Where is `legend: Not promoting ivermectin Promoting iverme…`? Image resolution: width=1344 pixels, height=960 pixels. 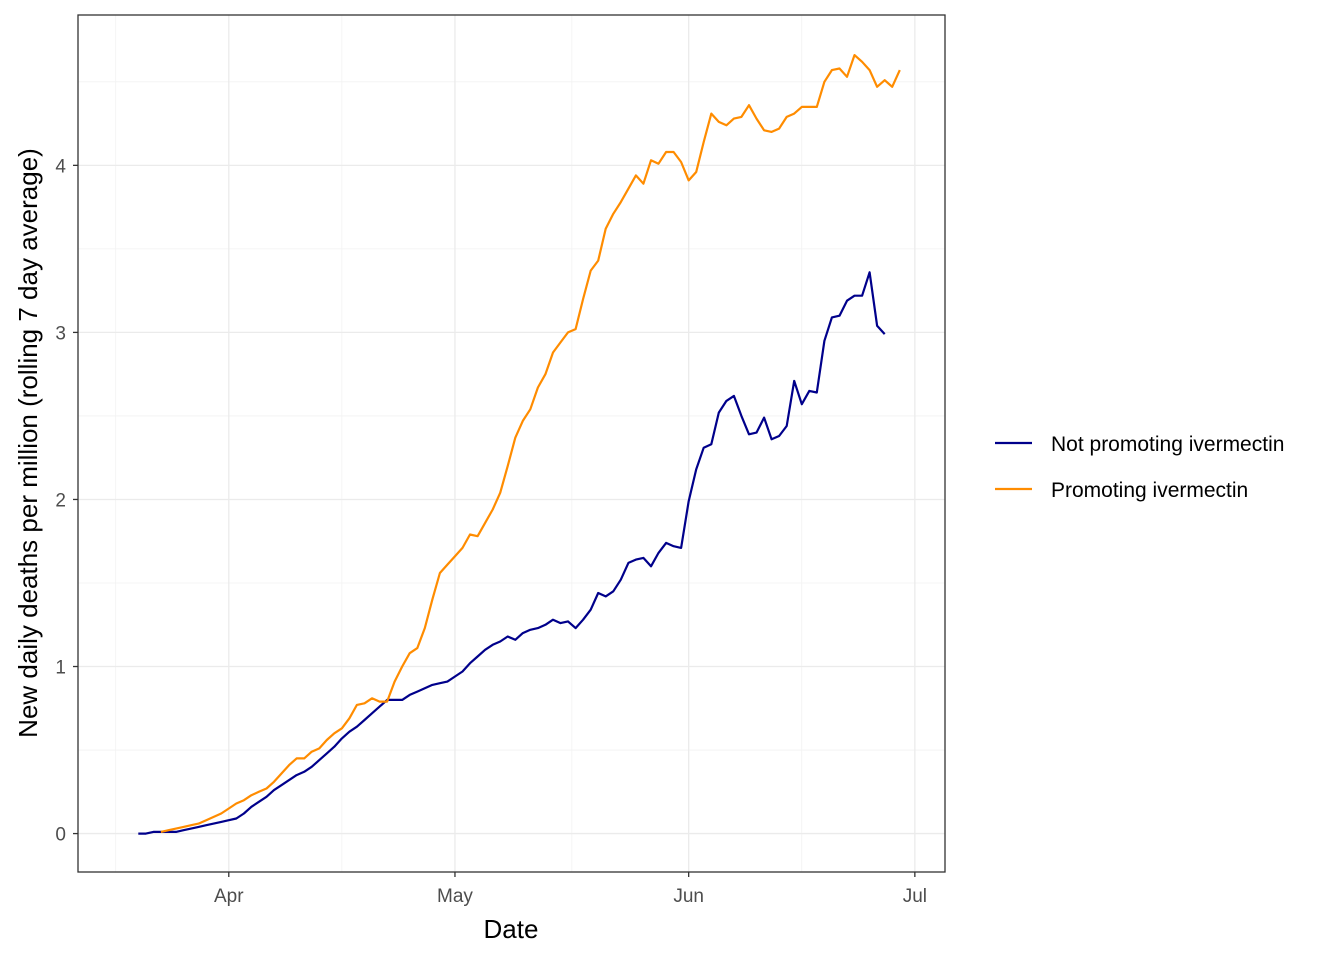 legend: Not promoting ivermectin Promoting iverme… is located at coordinates (1139, 467).